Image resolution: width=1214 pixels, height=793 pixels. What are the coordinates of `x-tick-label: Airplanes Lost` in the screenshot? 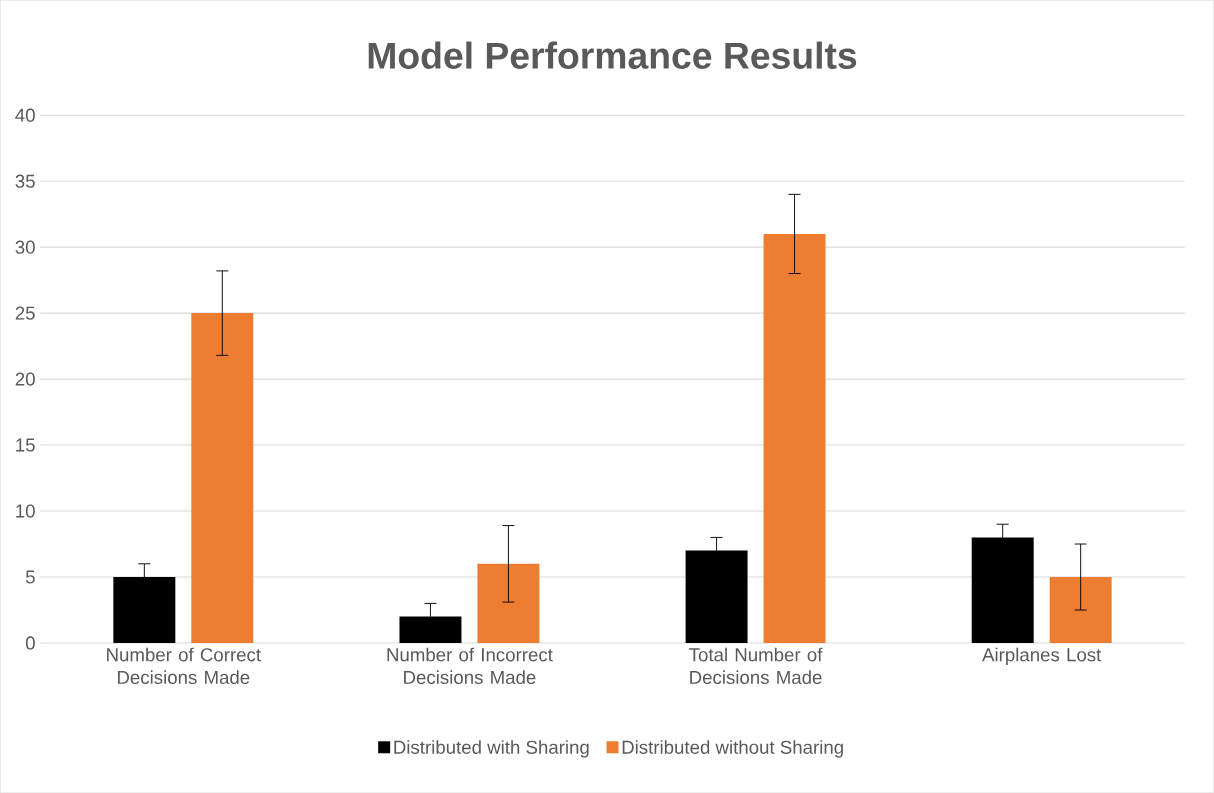 It's located at (1042, 656).